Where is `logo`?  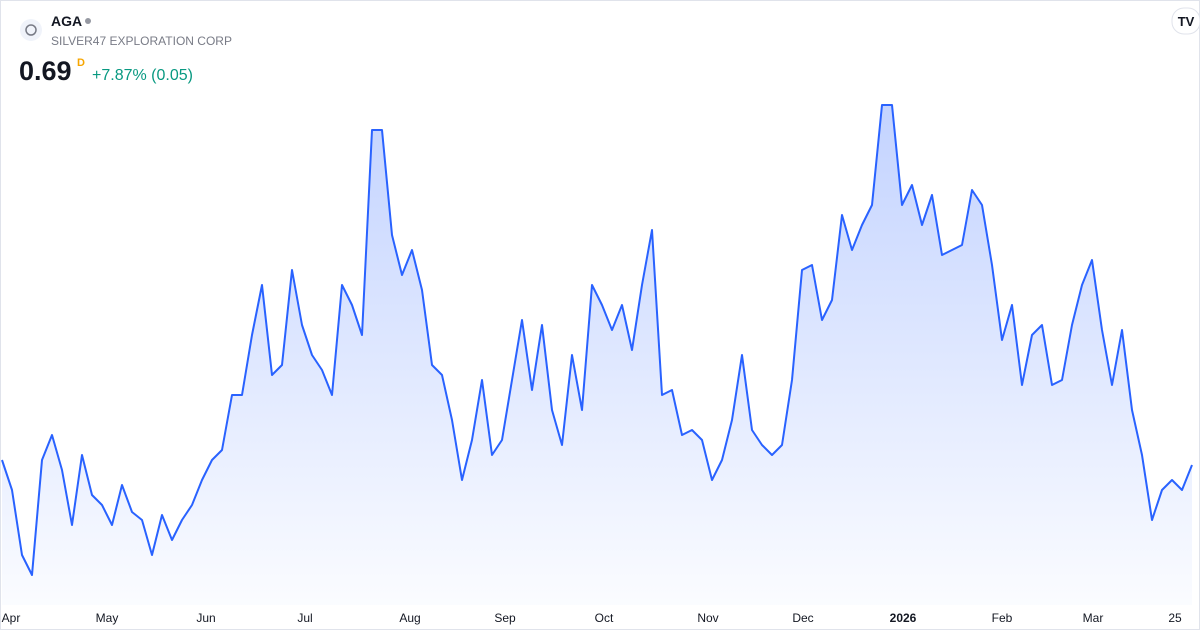 logo is located at coordinates (31, 30).